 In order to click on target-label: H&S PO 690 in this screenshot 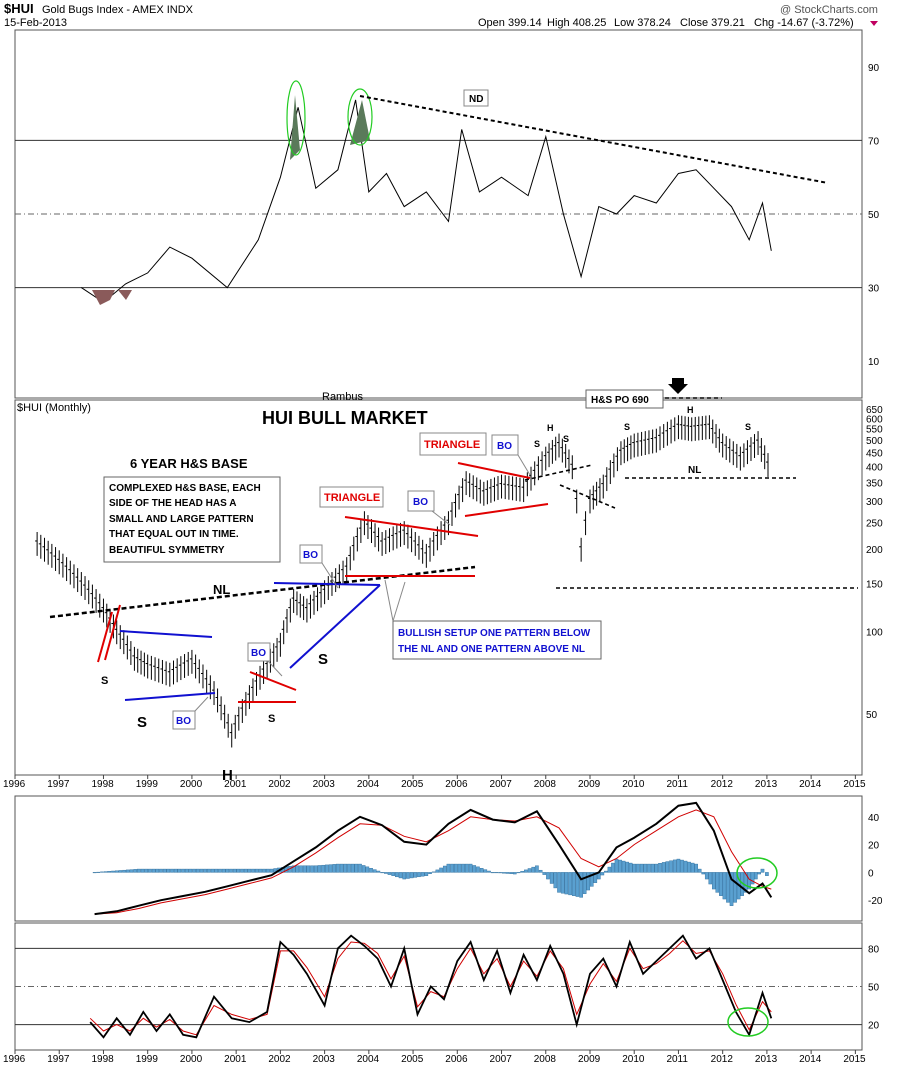, I will do `click(620, 400)`.